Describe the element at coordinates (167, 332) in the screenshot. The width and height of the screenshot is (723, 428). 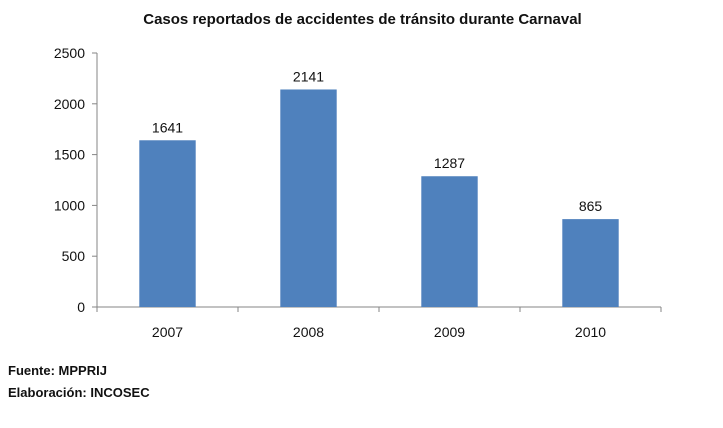
I see `x-tick-label: 2007` at that location.